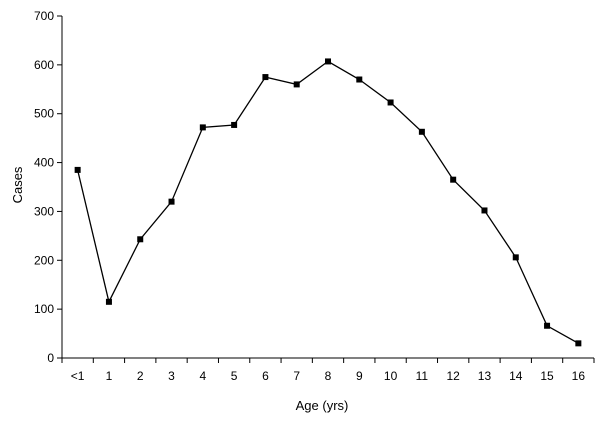 Image resolution: width=600 pixels, height=426 pixels. What do you see at coordinates (109, 376) in the screenshot?
I see `x-tick-label: 1` at bounding box center [109, 376].